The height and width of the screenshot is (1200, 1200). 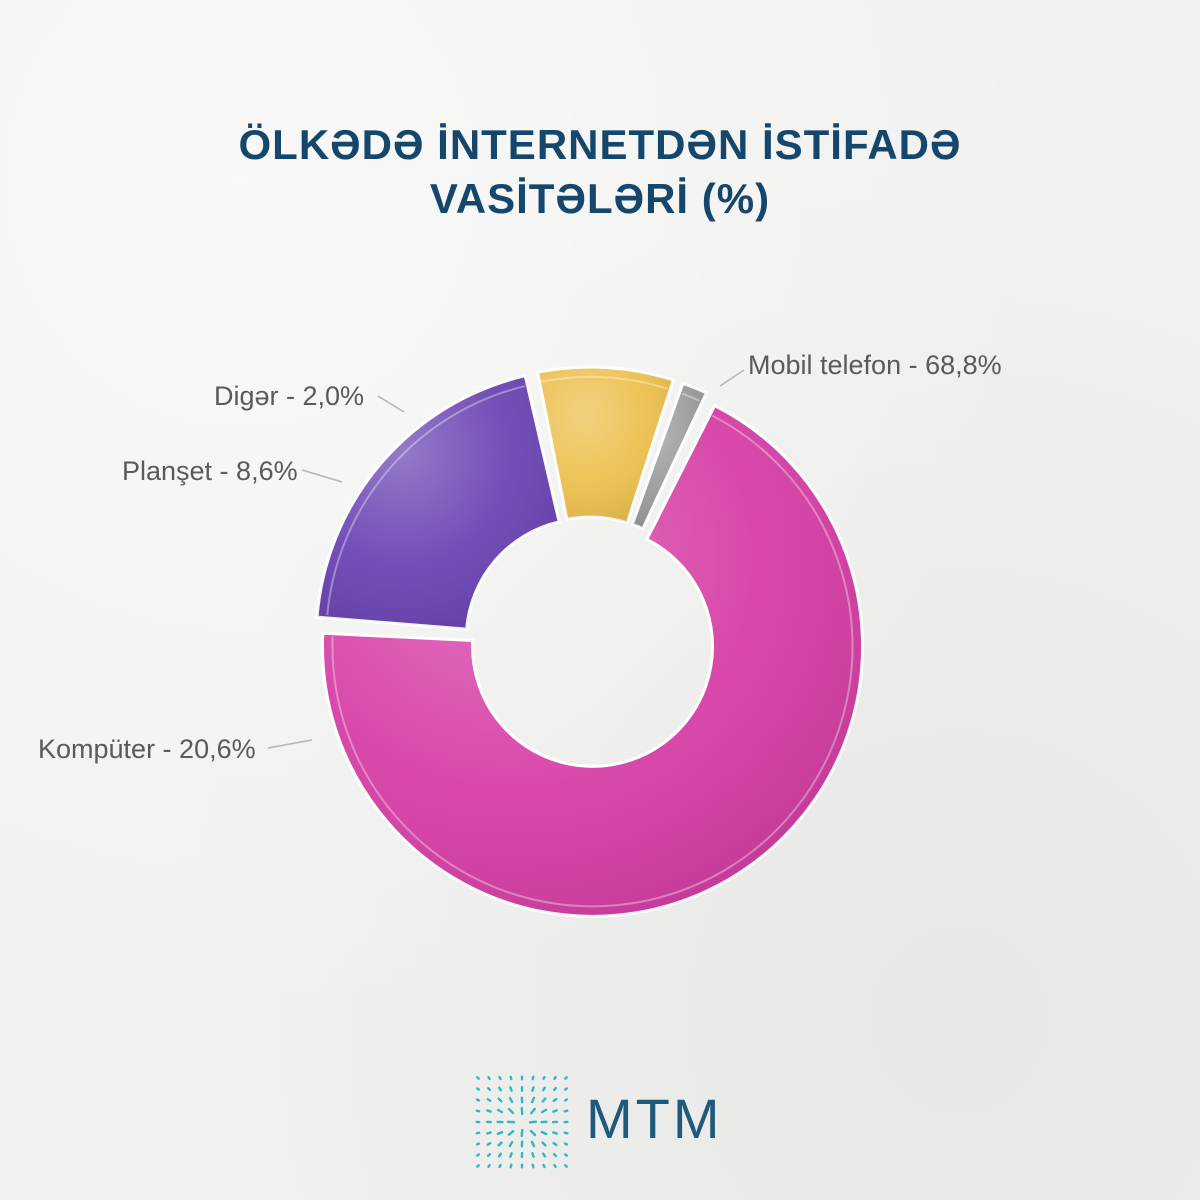 I want to click on slice-label: Kompüter - 20,6%, so click(x=147, y=749).